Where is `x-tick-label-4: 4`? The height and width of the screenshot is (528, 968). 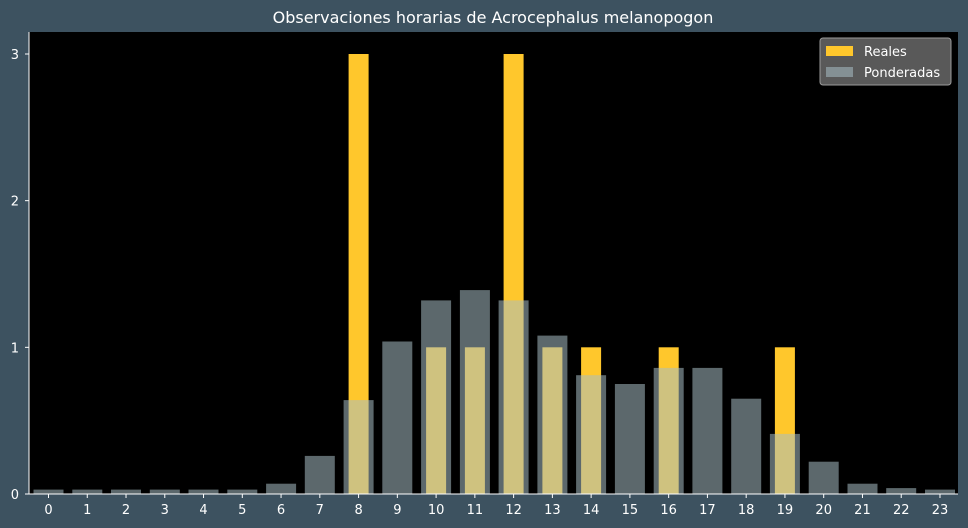 x-tick-label-4: 4 is located at coordinates (203, 510).